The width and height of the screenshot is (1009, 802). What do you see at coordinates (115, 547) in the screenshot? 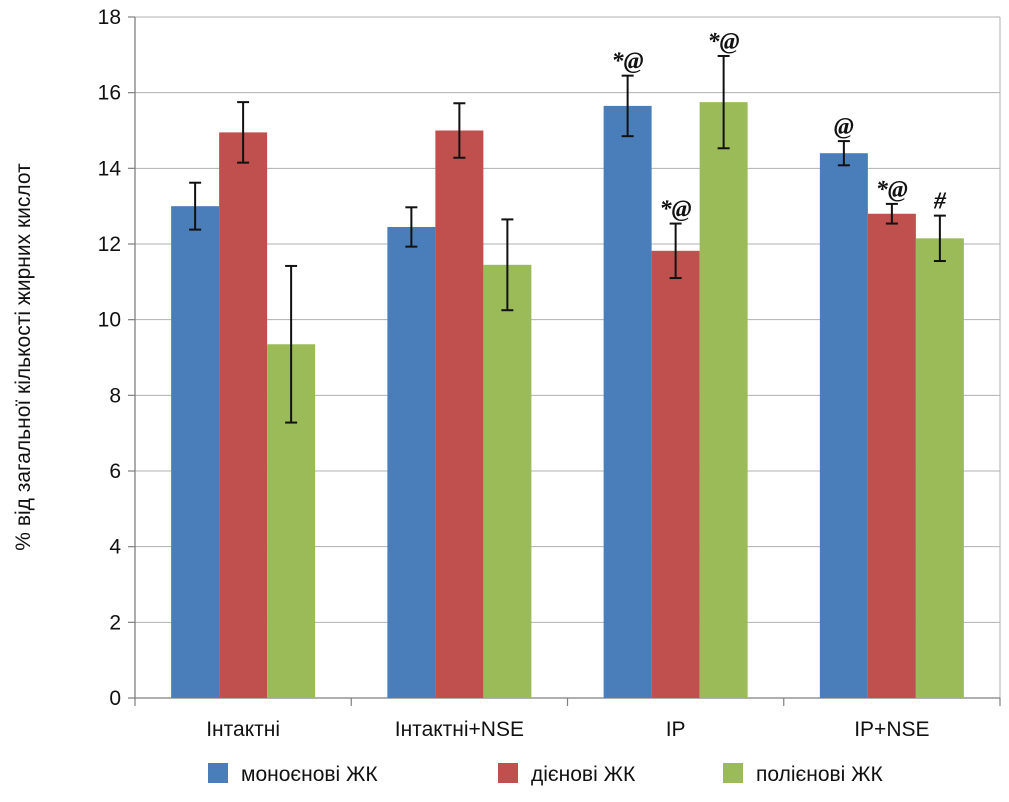
I see `y-tick-label: 4` at bounding box center [115, 547].